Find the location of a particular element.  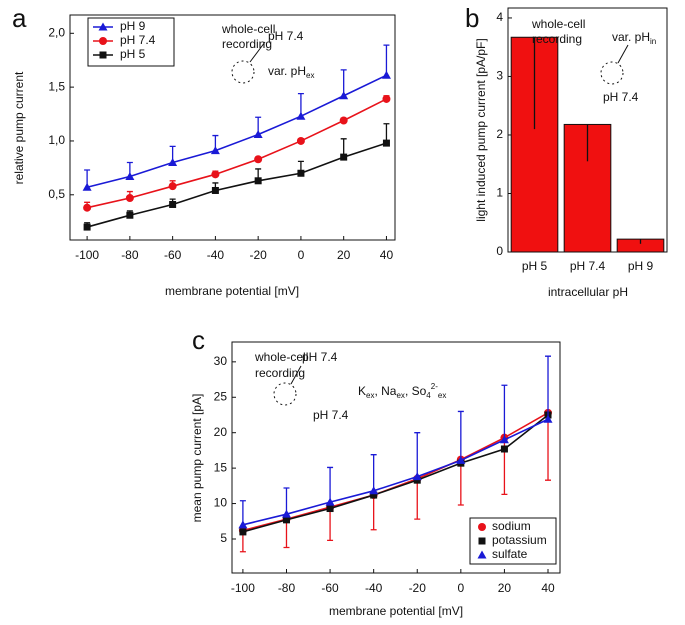

y-tick-label: 1,5 is located at coordinates (56, 86).